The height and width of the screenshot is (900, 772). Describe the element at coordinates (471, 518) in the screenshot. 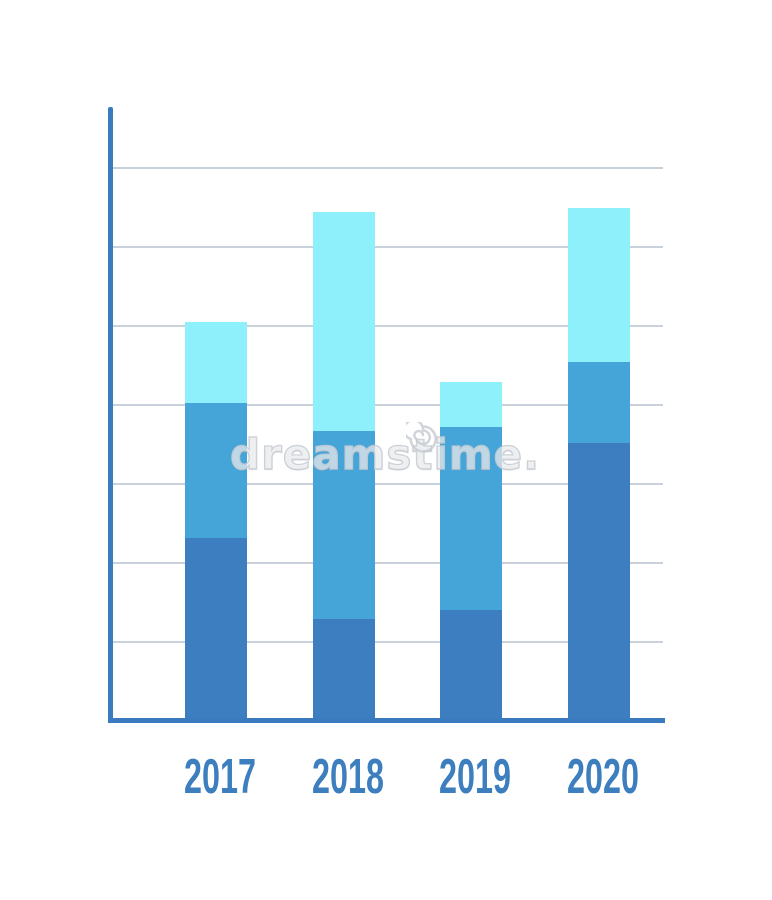

I see `bar-2019-middle-segment` at that location.